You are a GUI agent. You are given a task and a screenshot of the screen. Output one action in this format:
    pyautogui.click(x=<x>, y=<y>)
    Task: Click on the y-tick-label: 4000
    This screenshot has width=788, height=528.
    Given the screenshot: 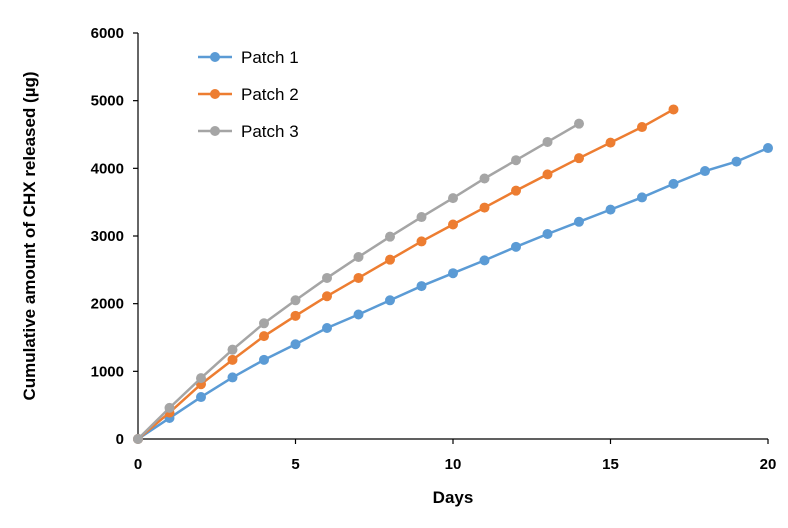 What is the action you would take?
    pyautogui.click(x=107, y=168)
    